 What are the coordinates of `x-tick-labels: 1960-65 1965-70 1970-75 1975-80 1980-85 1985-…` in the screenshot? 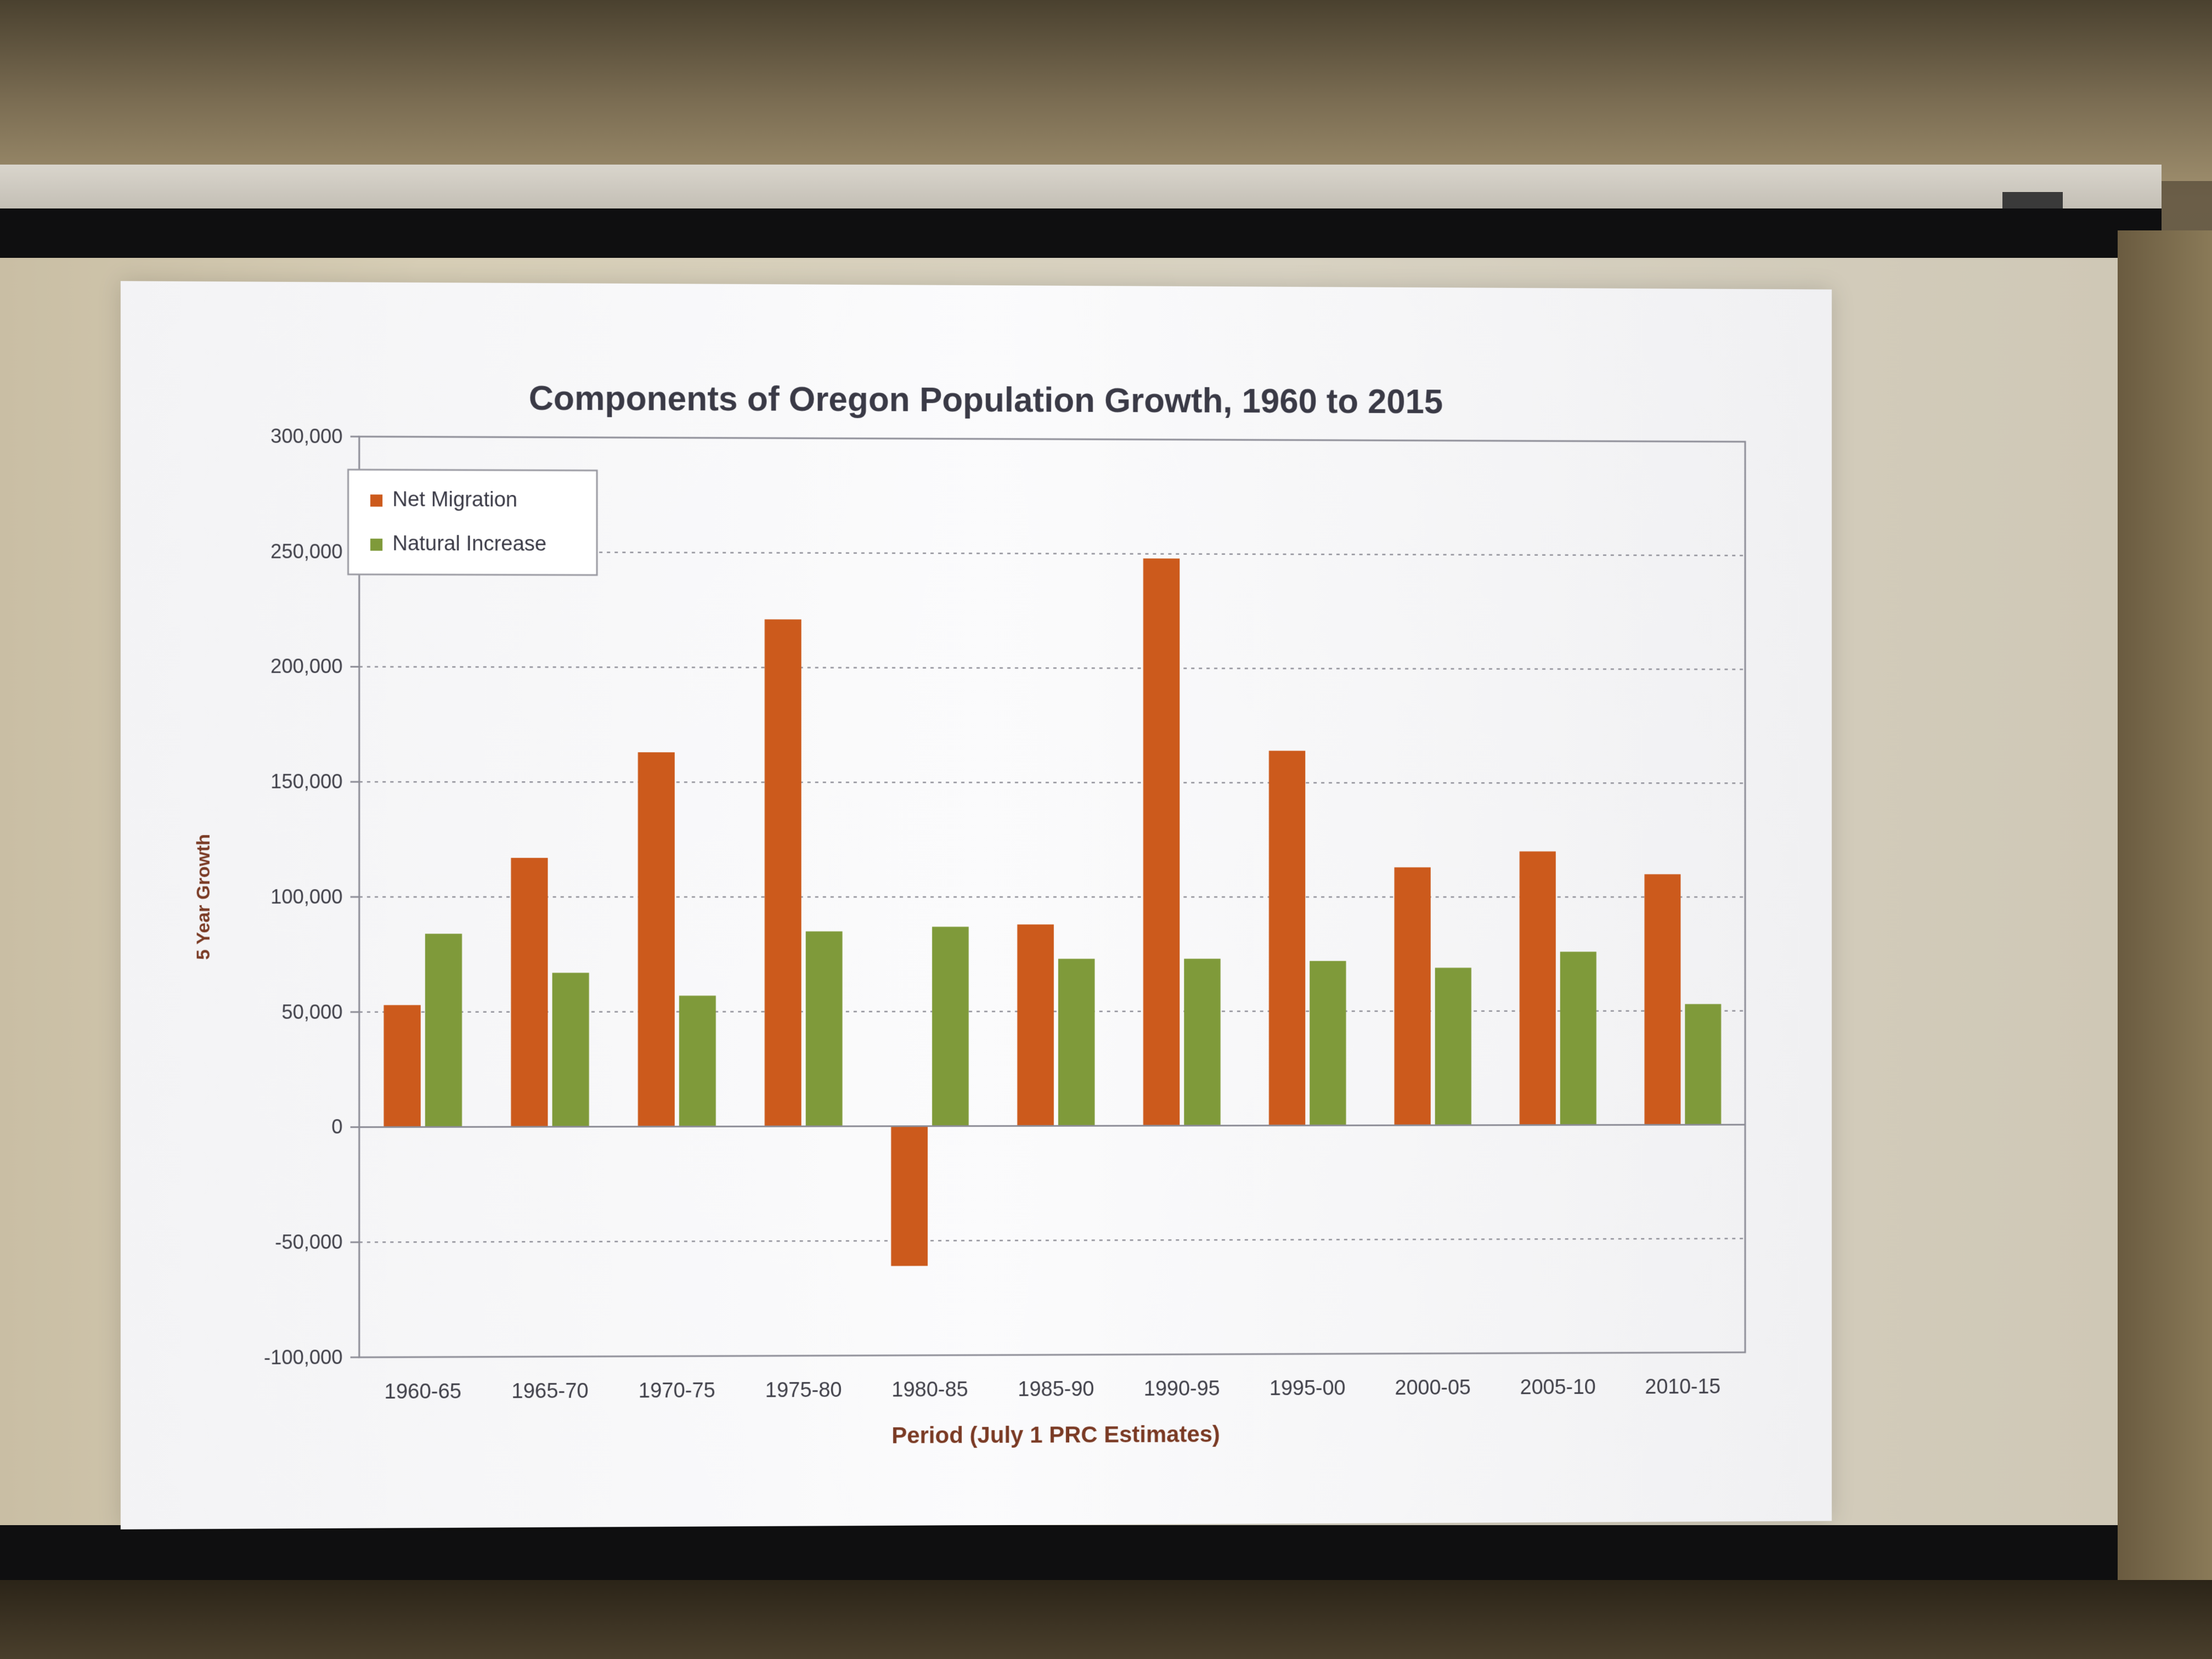 It's located at (1053, 1389).